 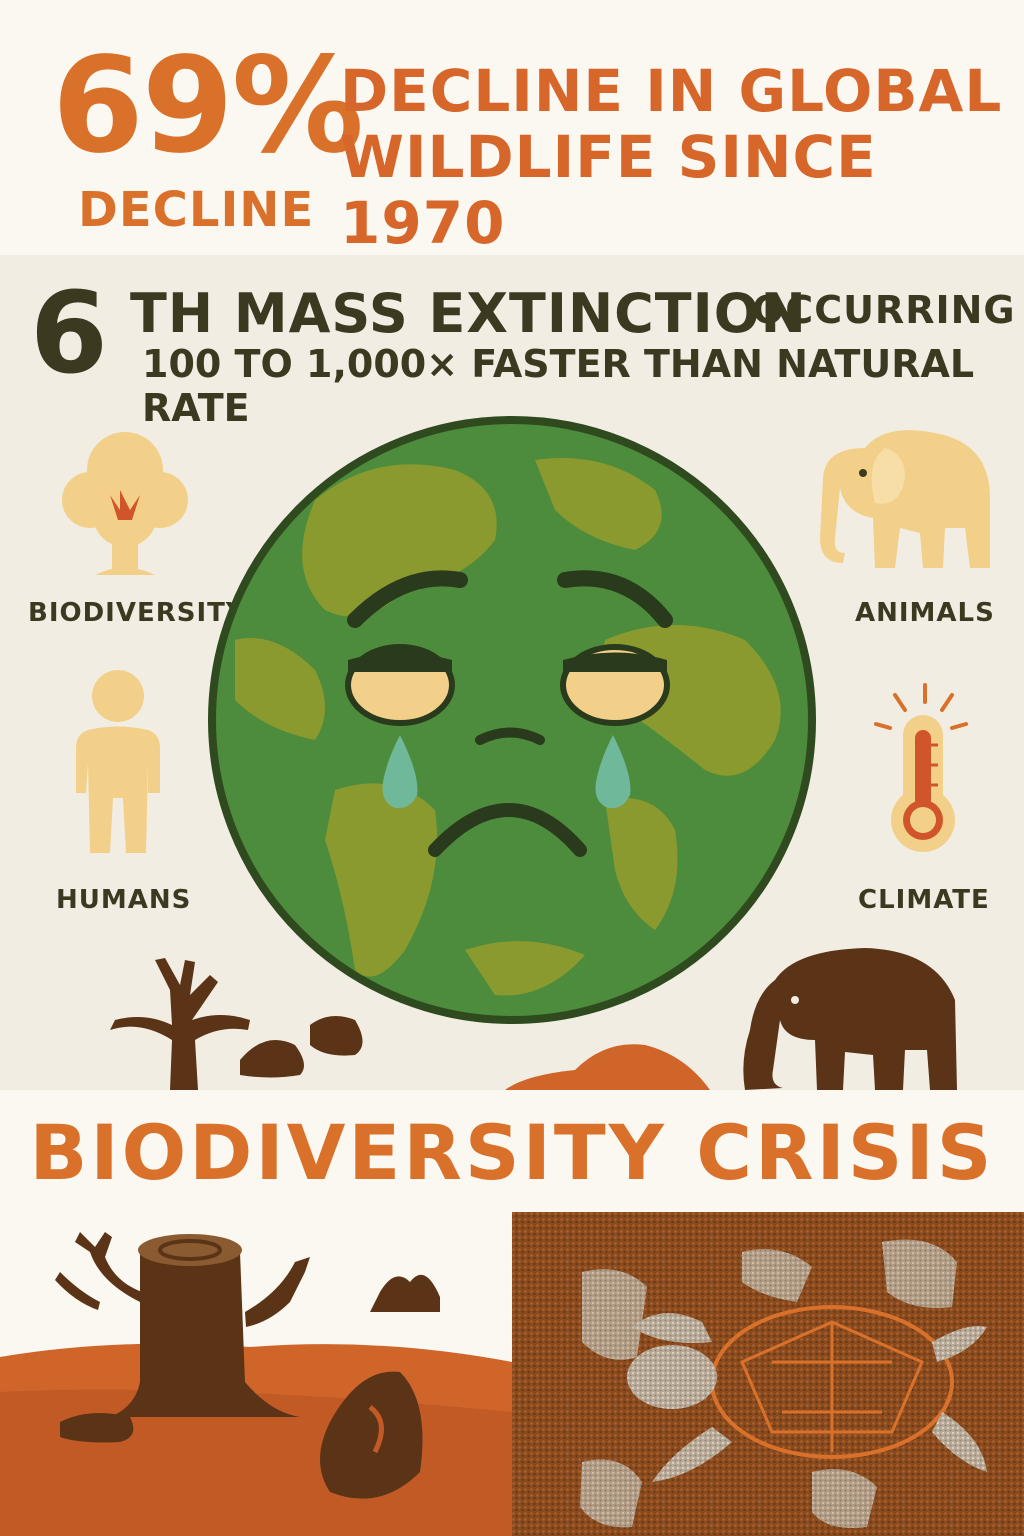 I want to click on dirt-mound, so click(x=607, y=1067).